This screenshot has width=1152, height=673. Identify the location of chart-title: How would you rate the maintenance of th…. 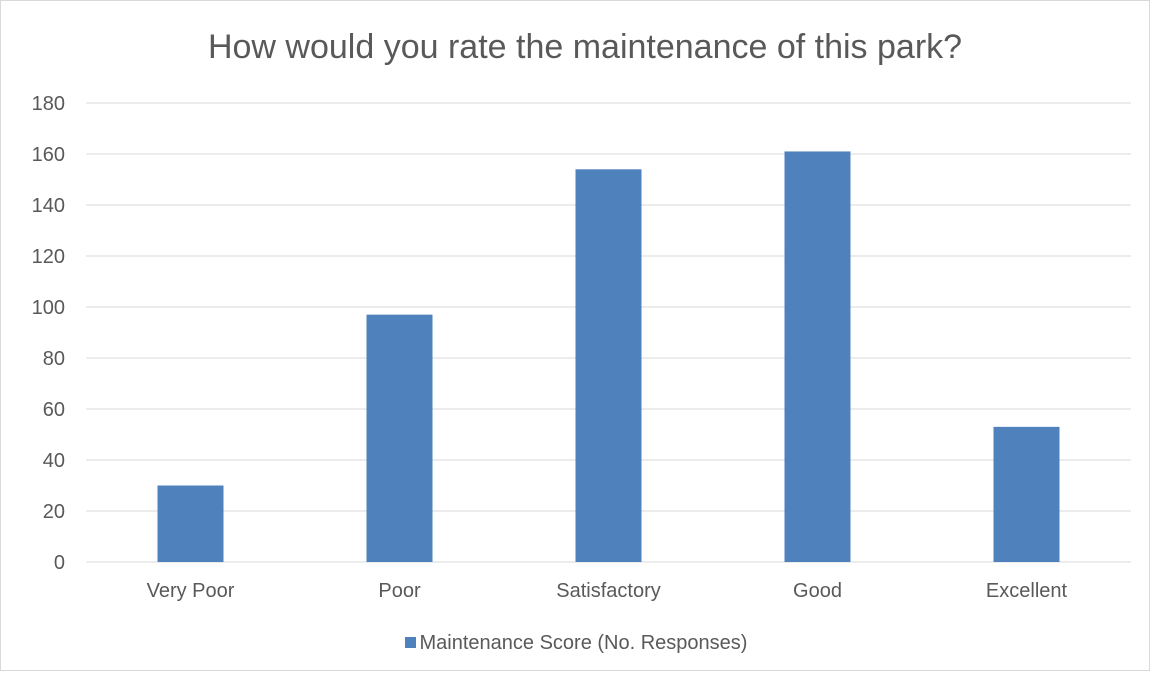
(585, 47).